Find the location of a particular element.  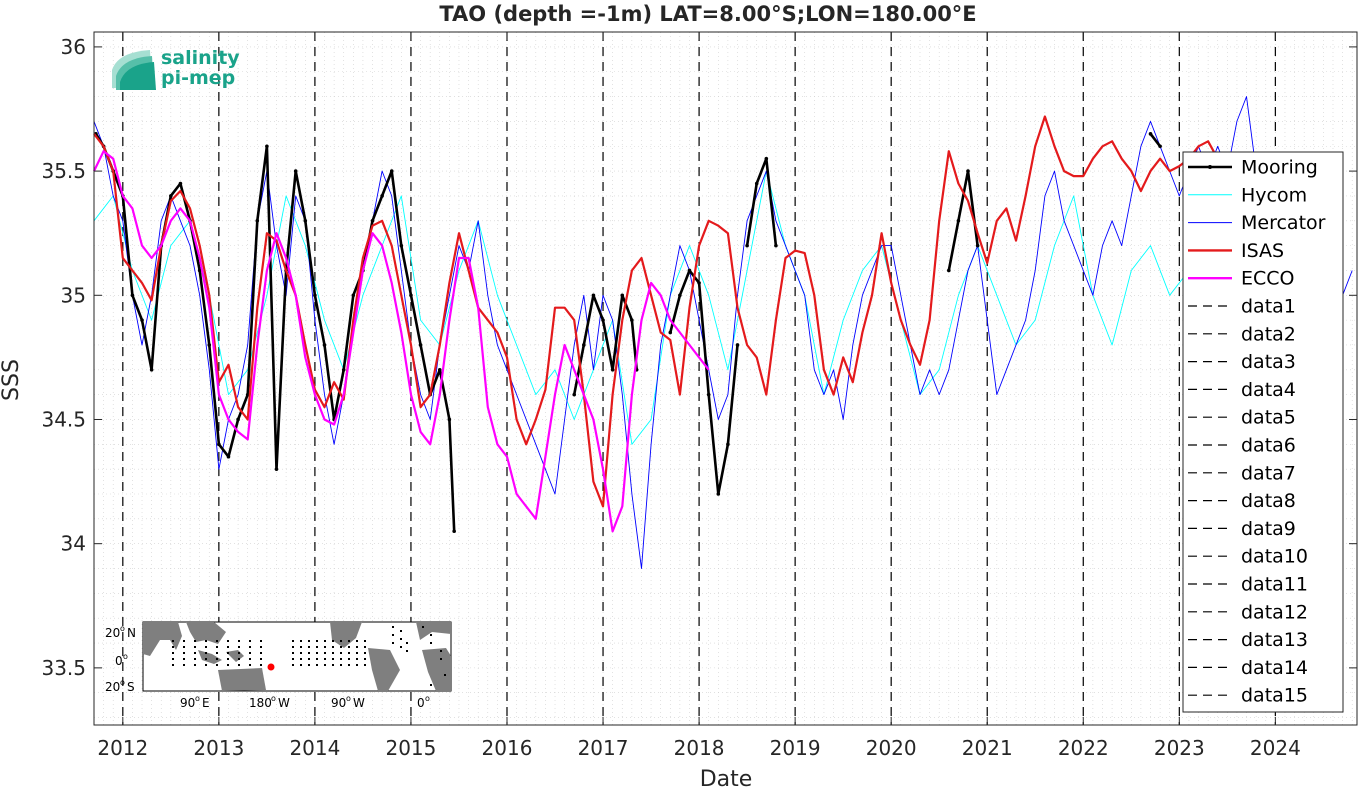

y-tick-label: 36 is located at coordinates (73, 47).